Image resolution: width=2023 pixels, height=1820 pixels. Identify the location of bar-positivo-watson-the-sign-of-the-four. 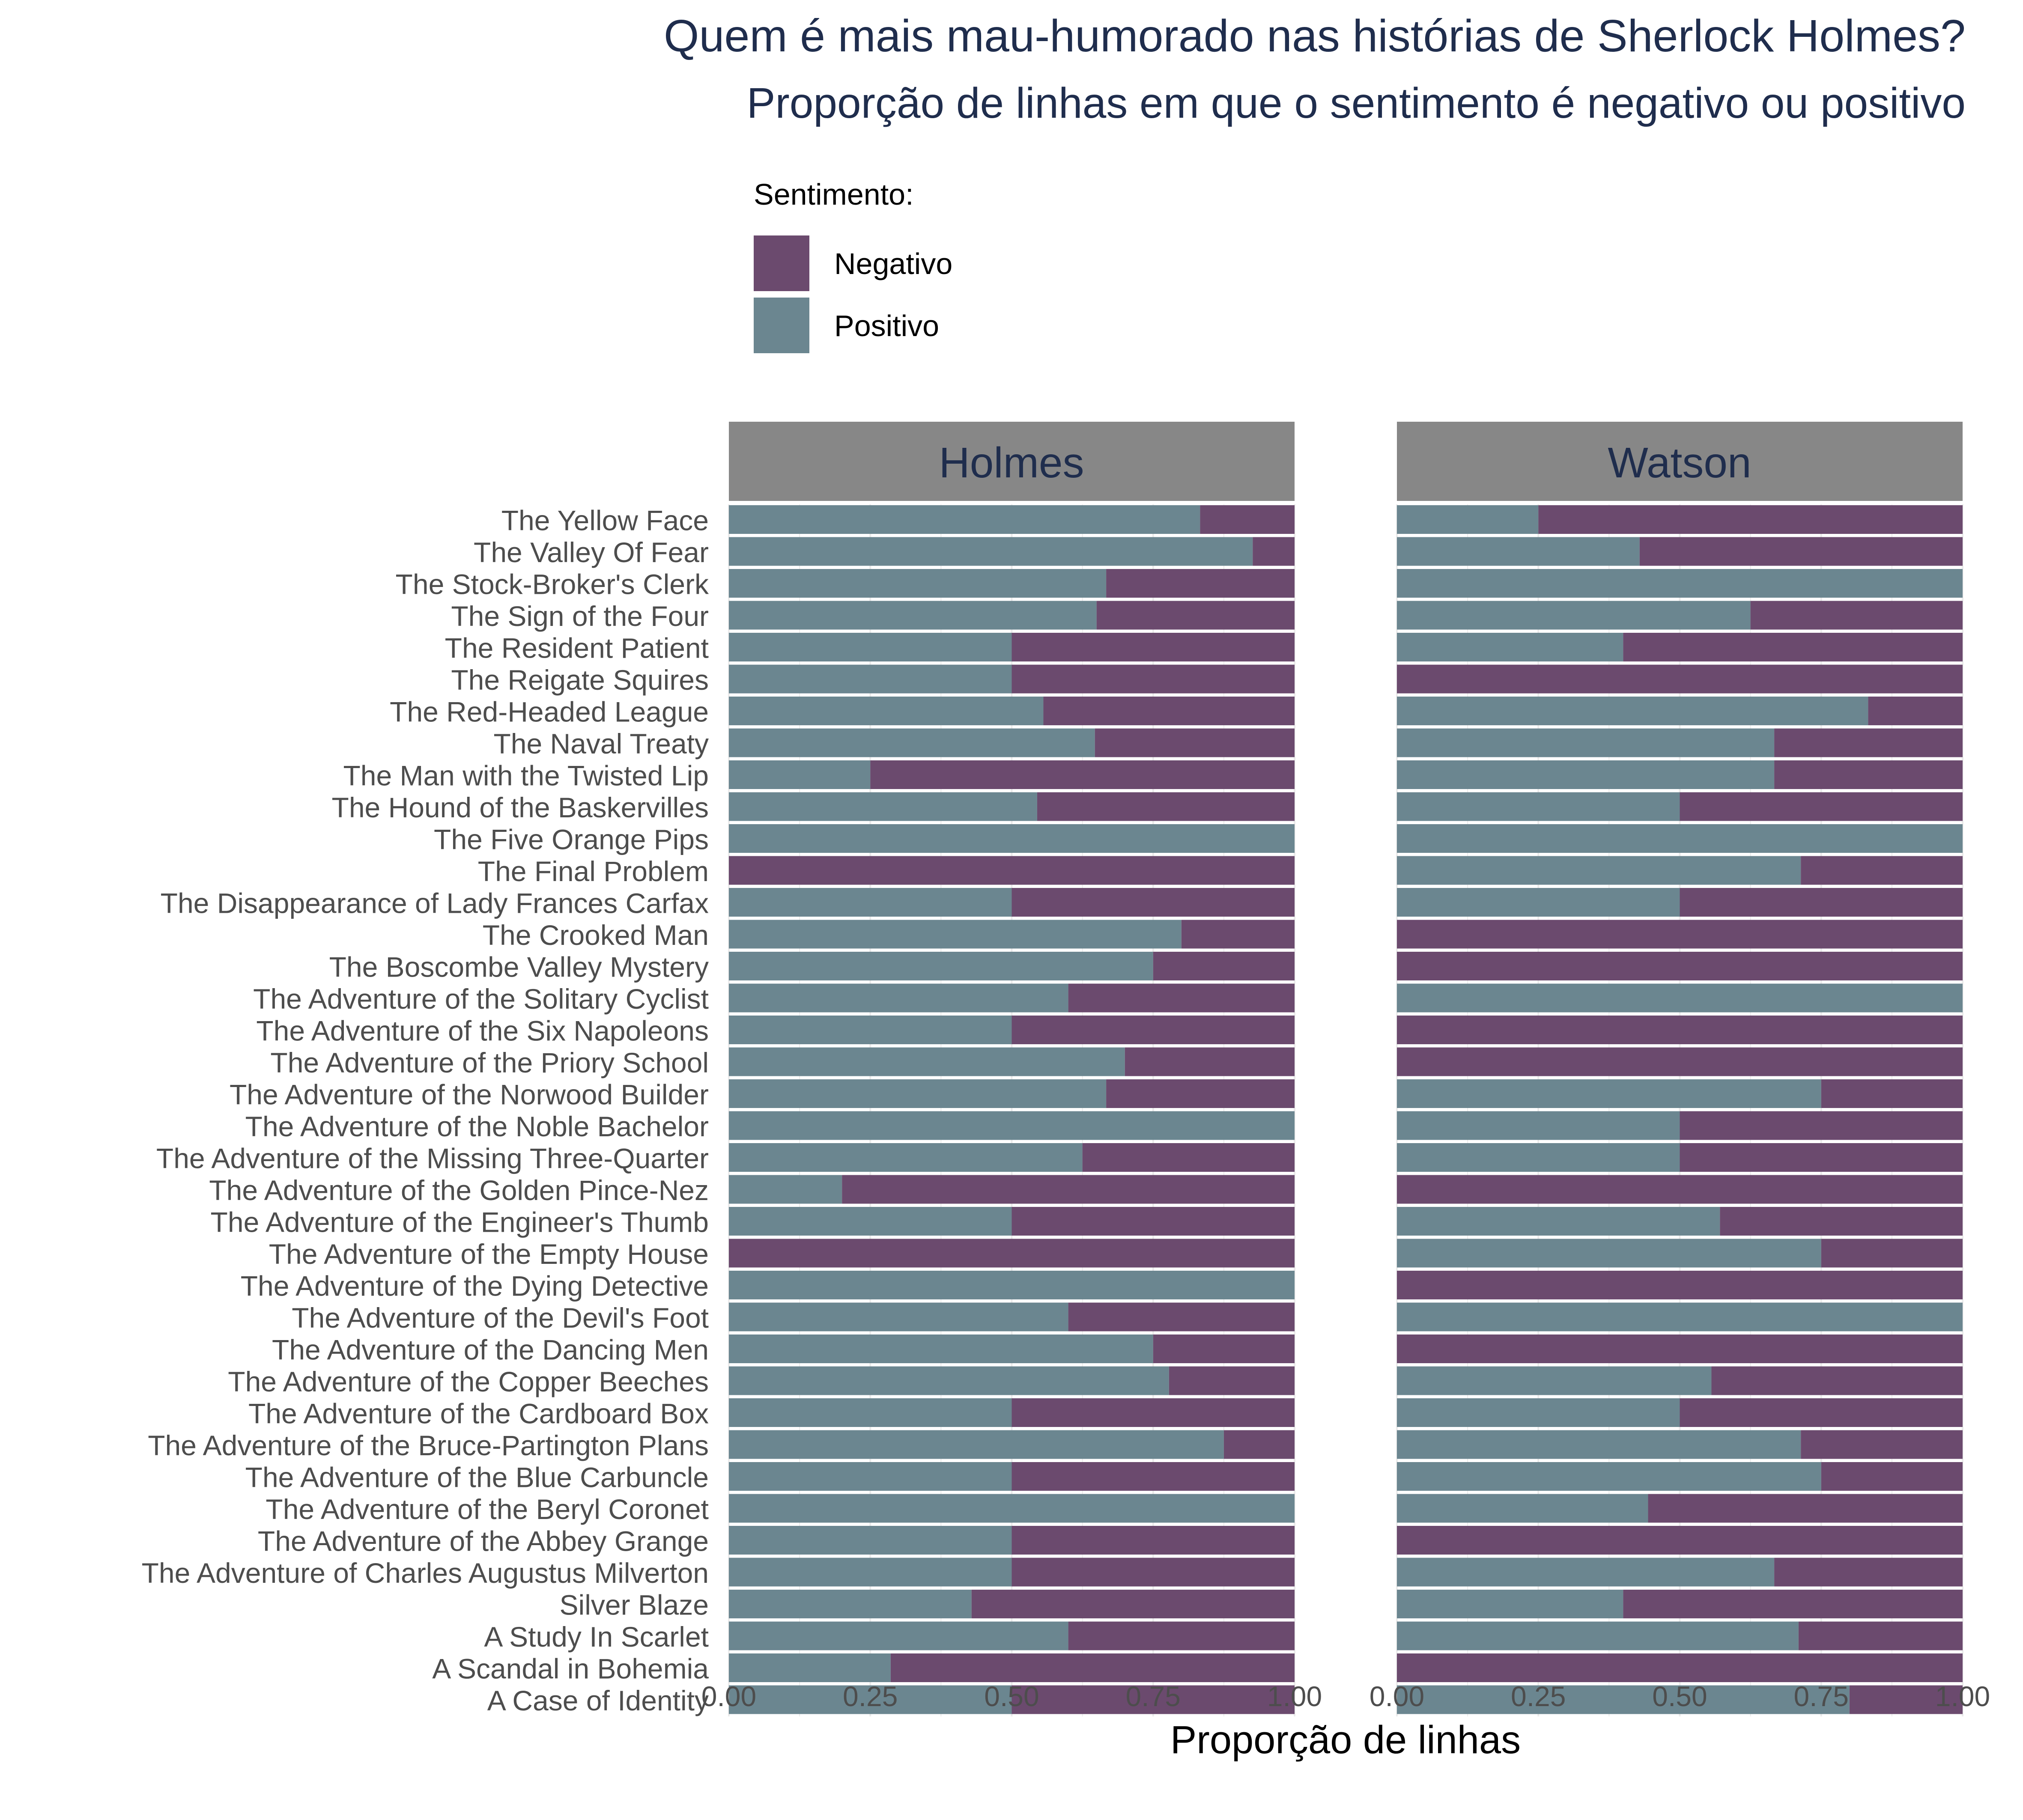
(1574, 616).